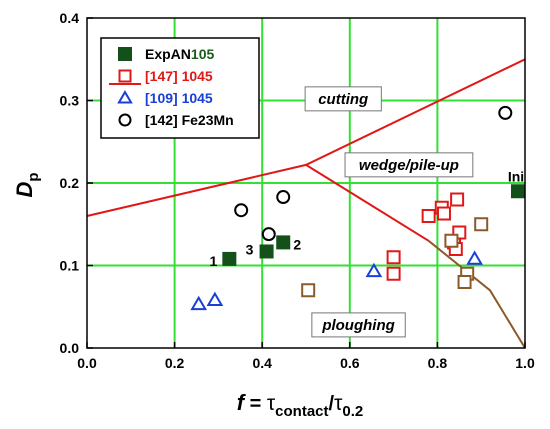  I want to click on x-tick-label: 0.2, so click(175, 363).